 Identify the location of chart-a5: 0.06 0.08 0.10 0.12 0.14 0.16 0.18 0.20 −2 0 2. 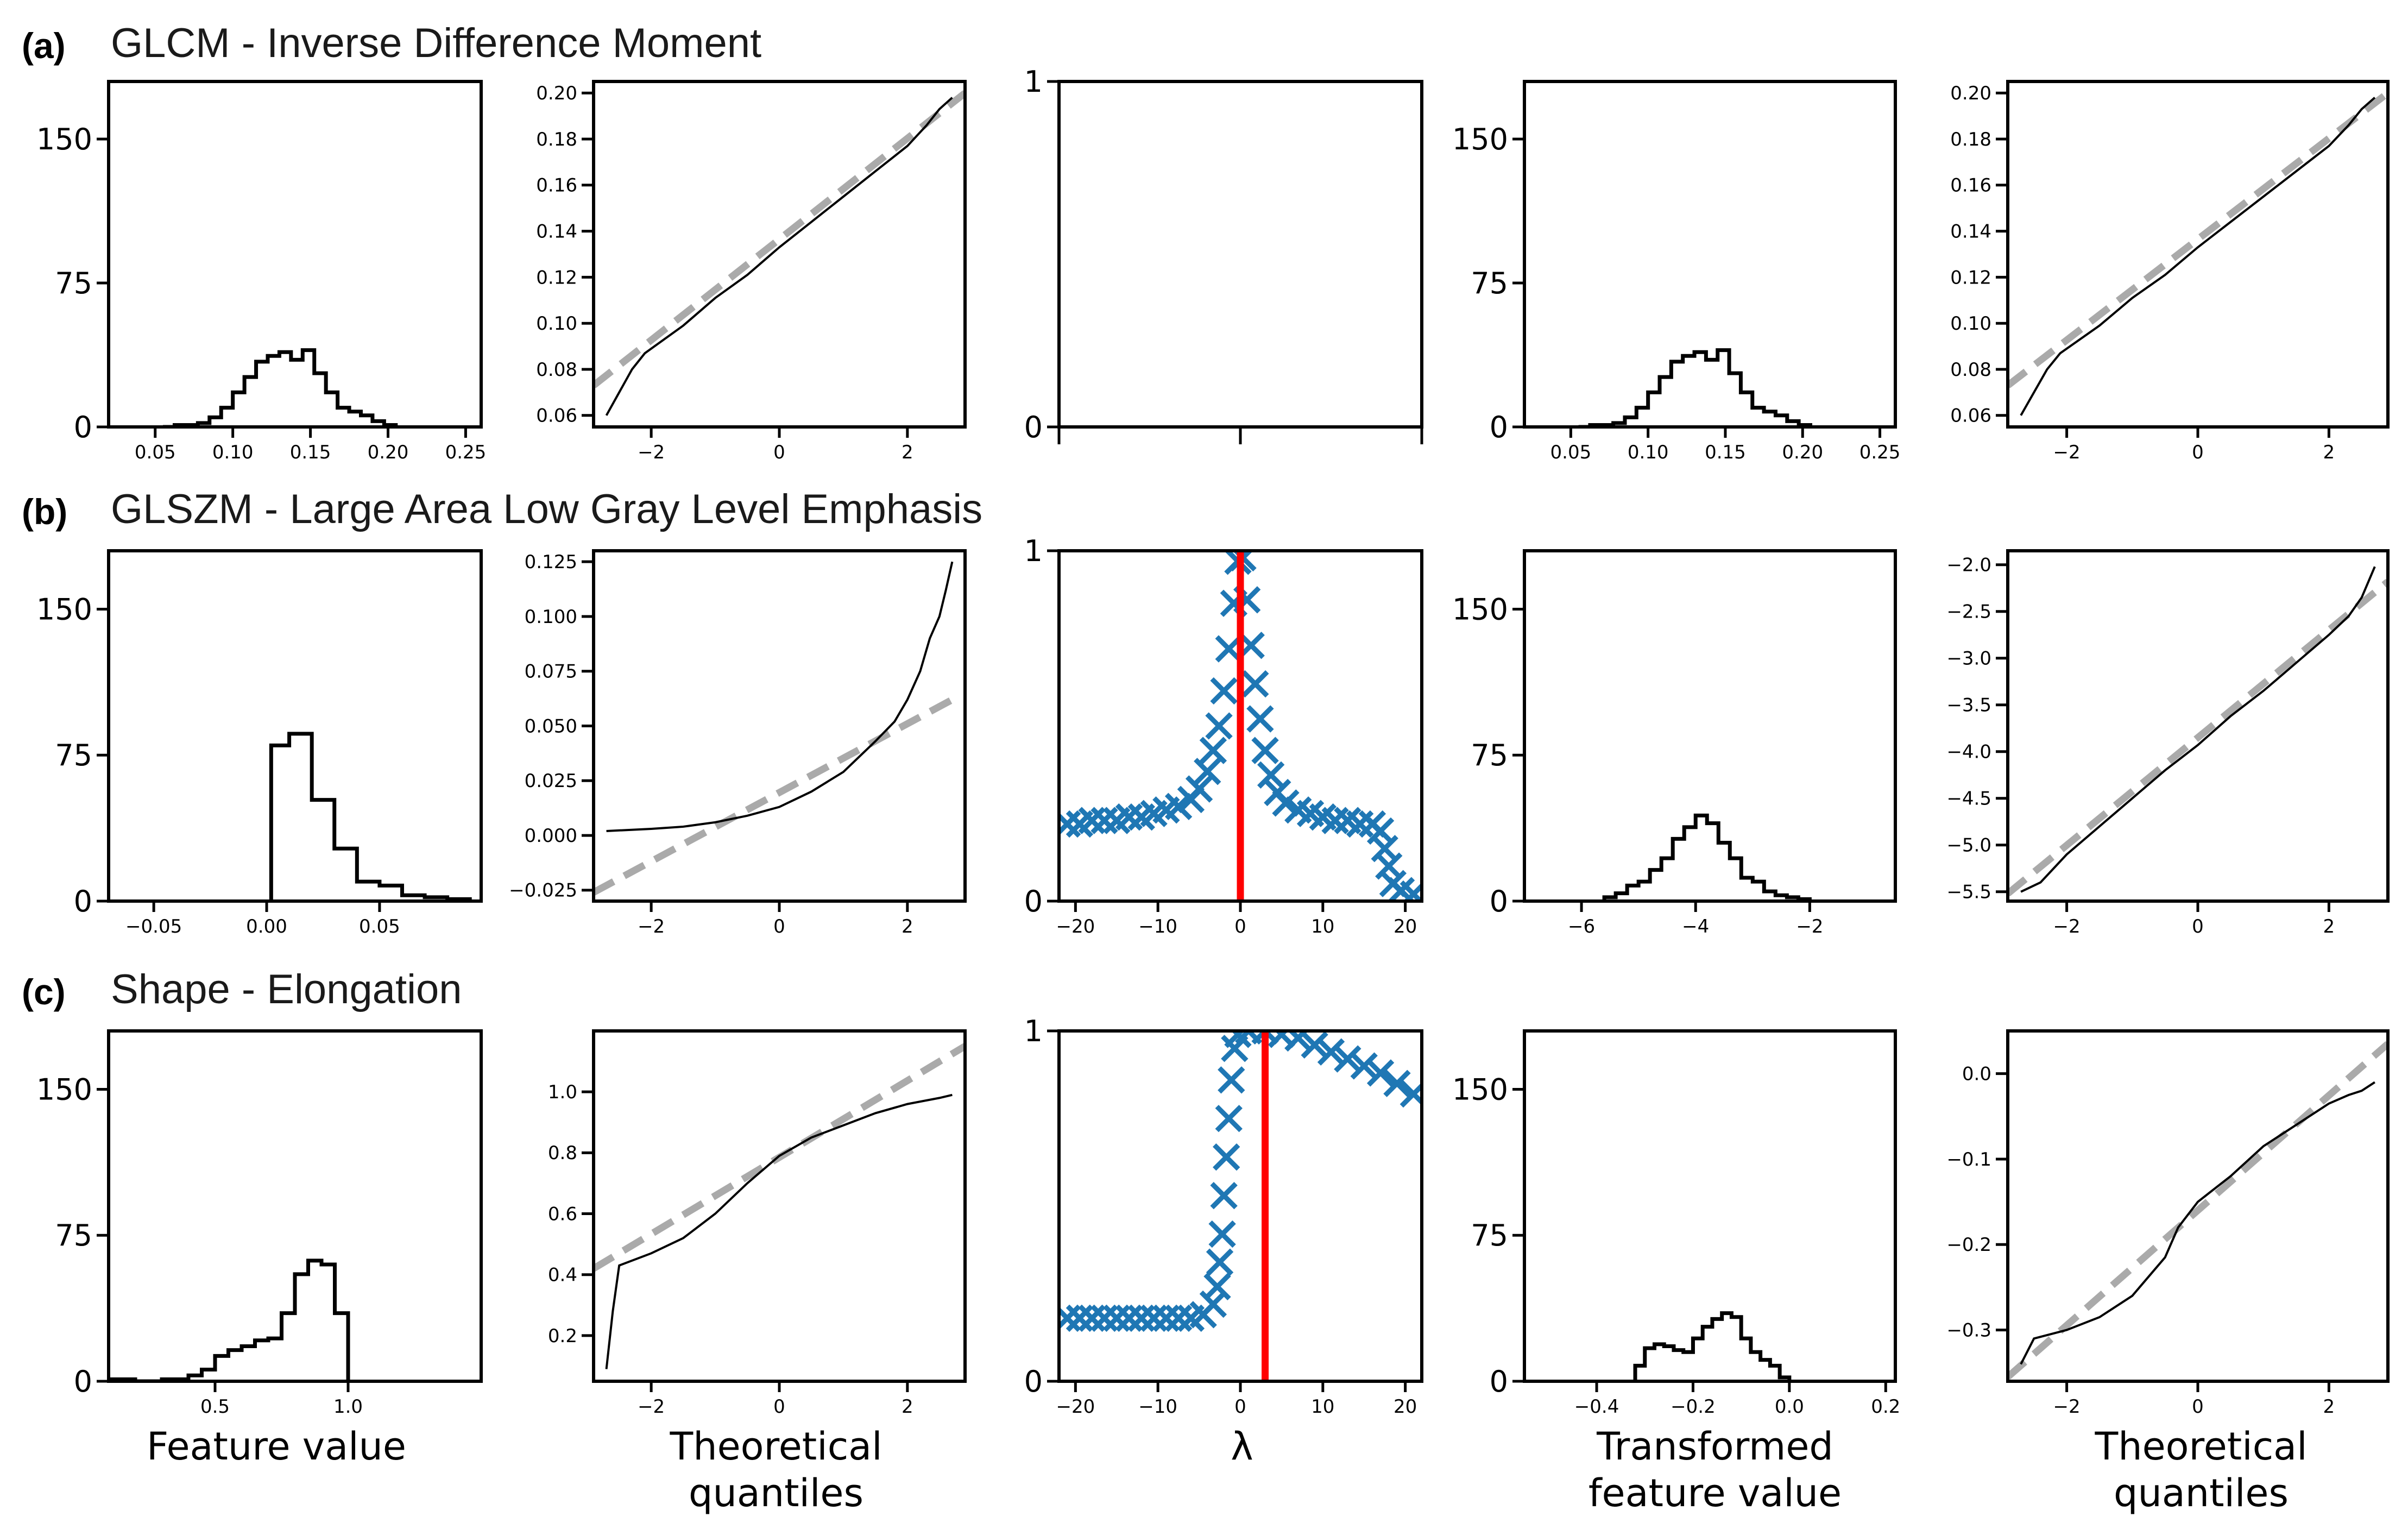
(2170, 271).